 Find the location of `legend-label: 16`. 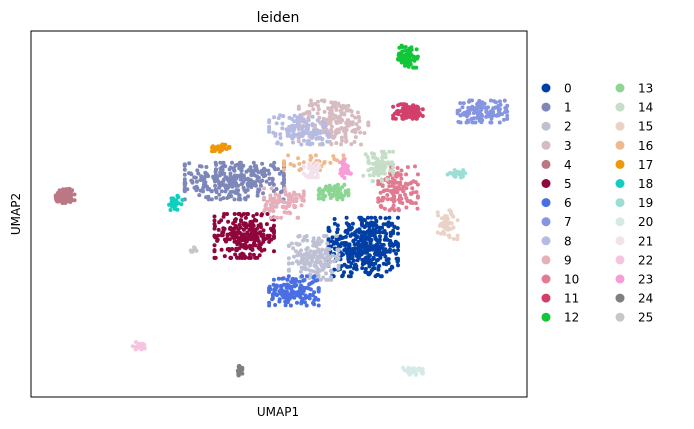

legend-label: 16 is located at coordinates (645, 146).